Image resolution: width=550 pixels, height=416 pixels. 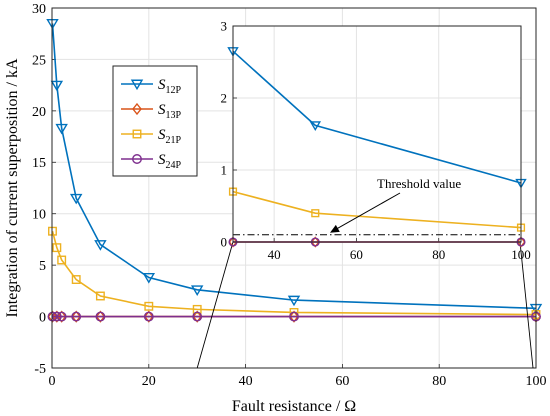 I want to click on inset-y-tick-label: 1, so click(x=224, y=170).